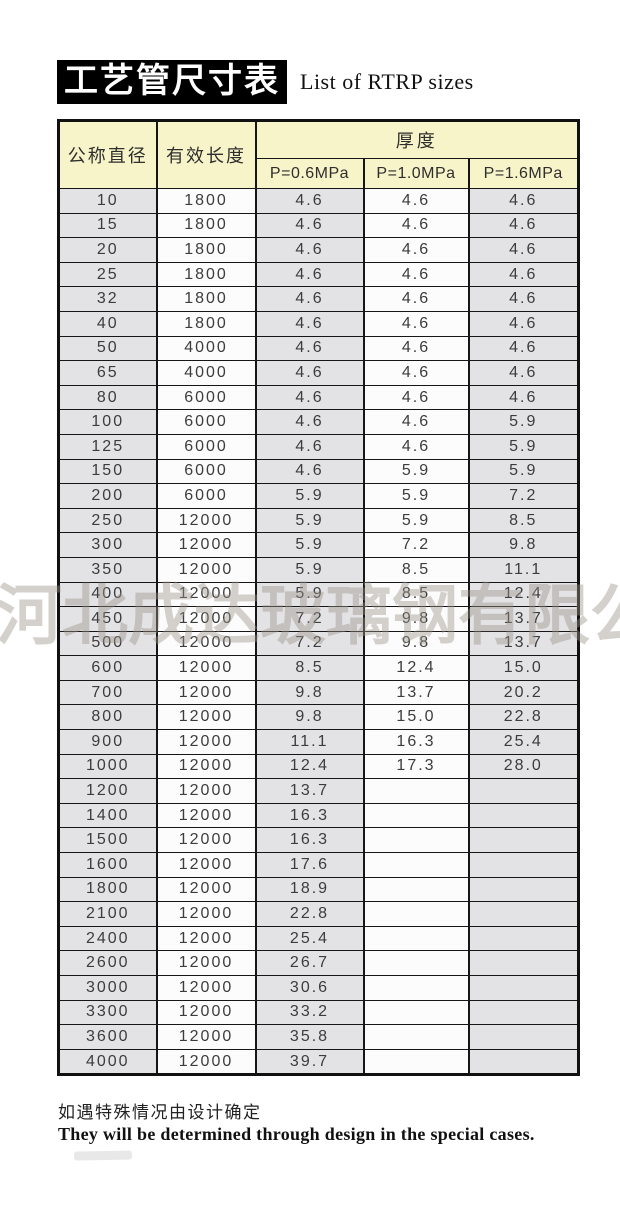 The height and width of the screenshot is (1232, 620). I want to click on table-row: 2400 12000 25.4, so click(318, 938).